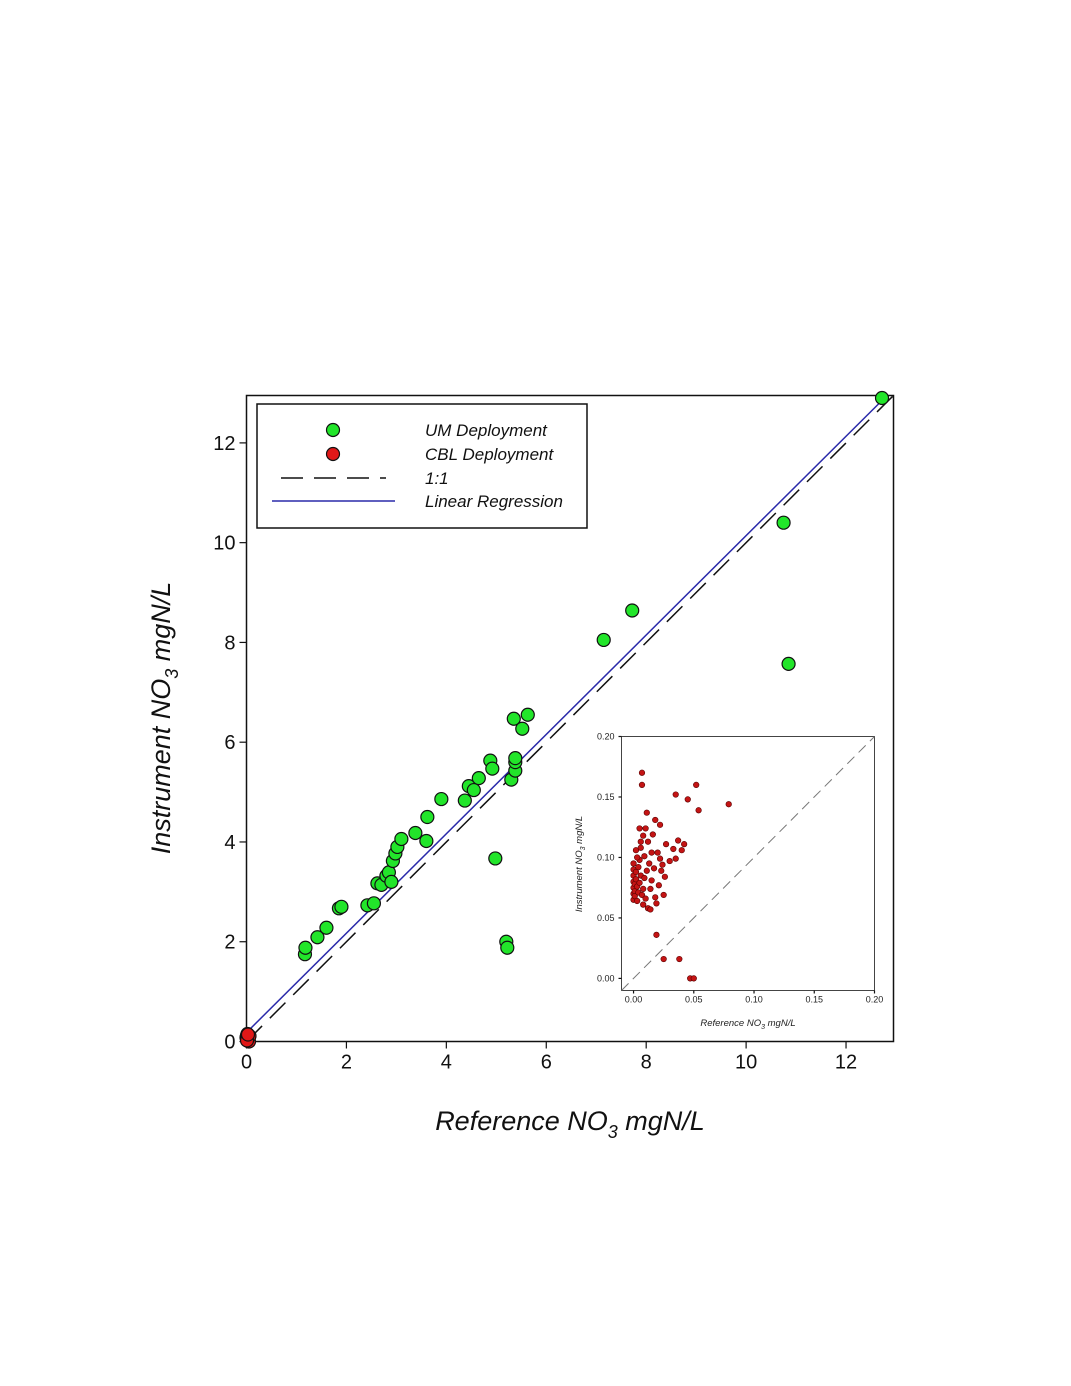 The width and height of the screenshot is (1071, 1386). What do you see at coordinates (229, 743) in the screenshot?
I see `y-tick-label: 6` at bounding box center [229, 743].